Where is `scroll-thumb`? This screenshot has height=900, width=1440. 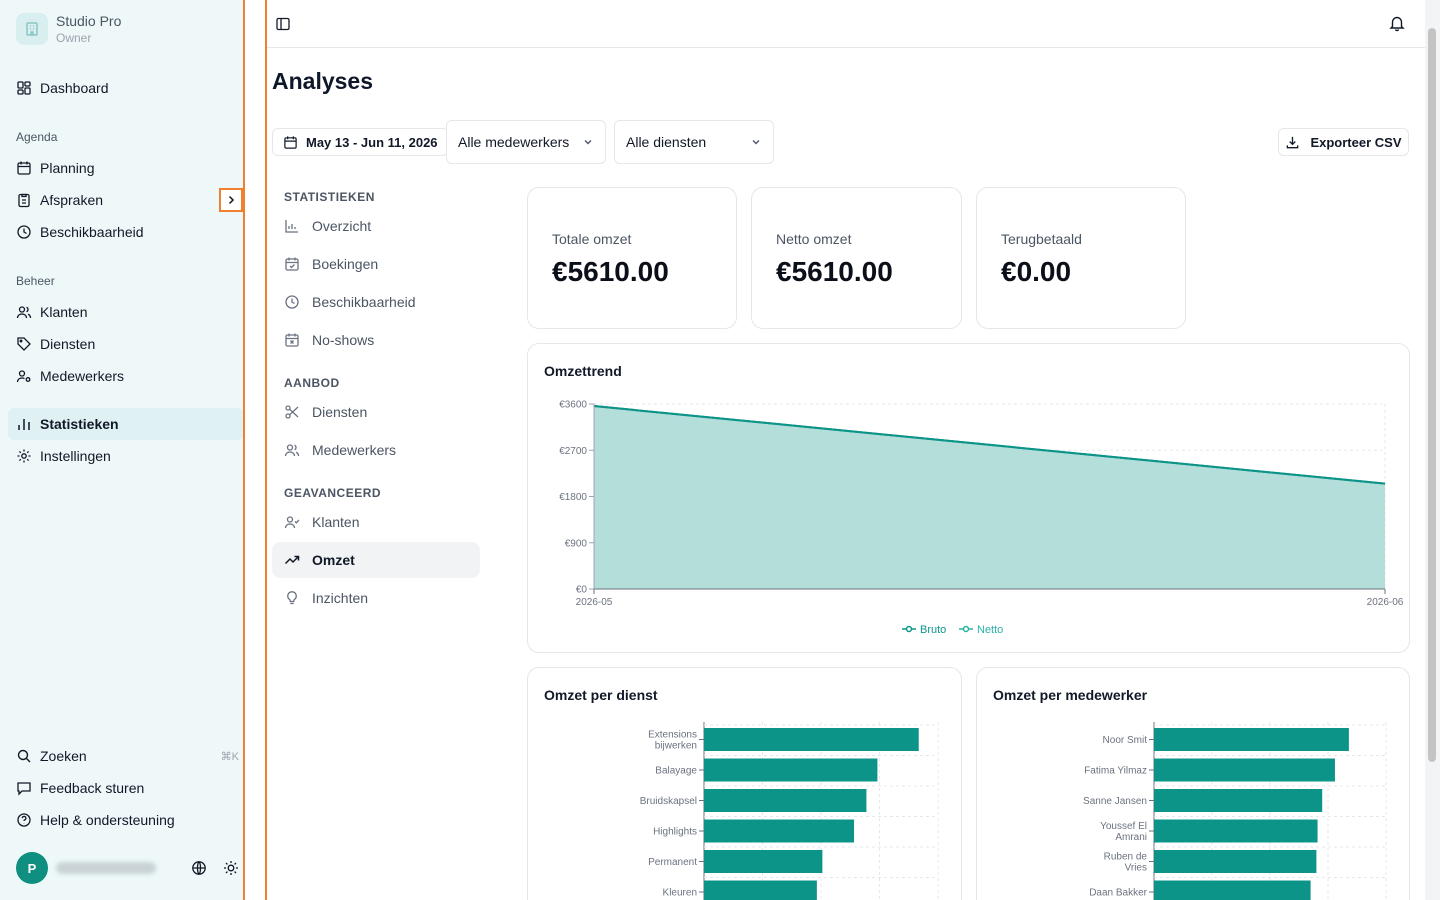 scroll-thumb is located at coordinates (1432, 395).